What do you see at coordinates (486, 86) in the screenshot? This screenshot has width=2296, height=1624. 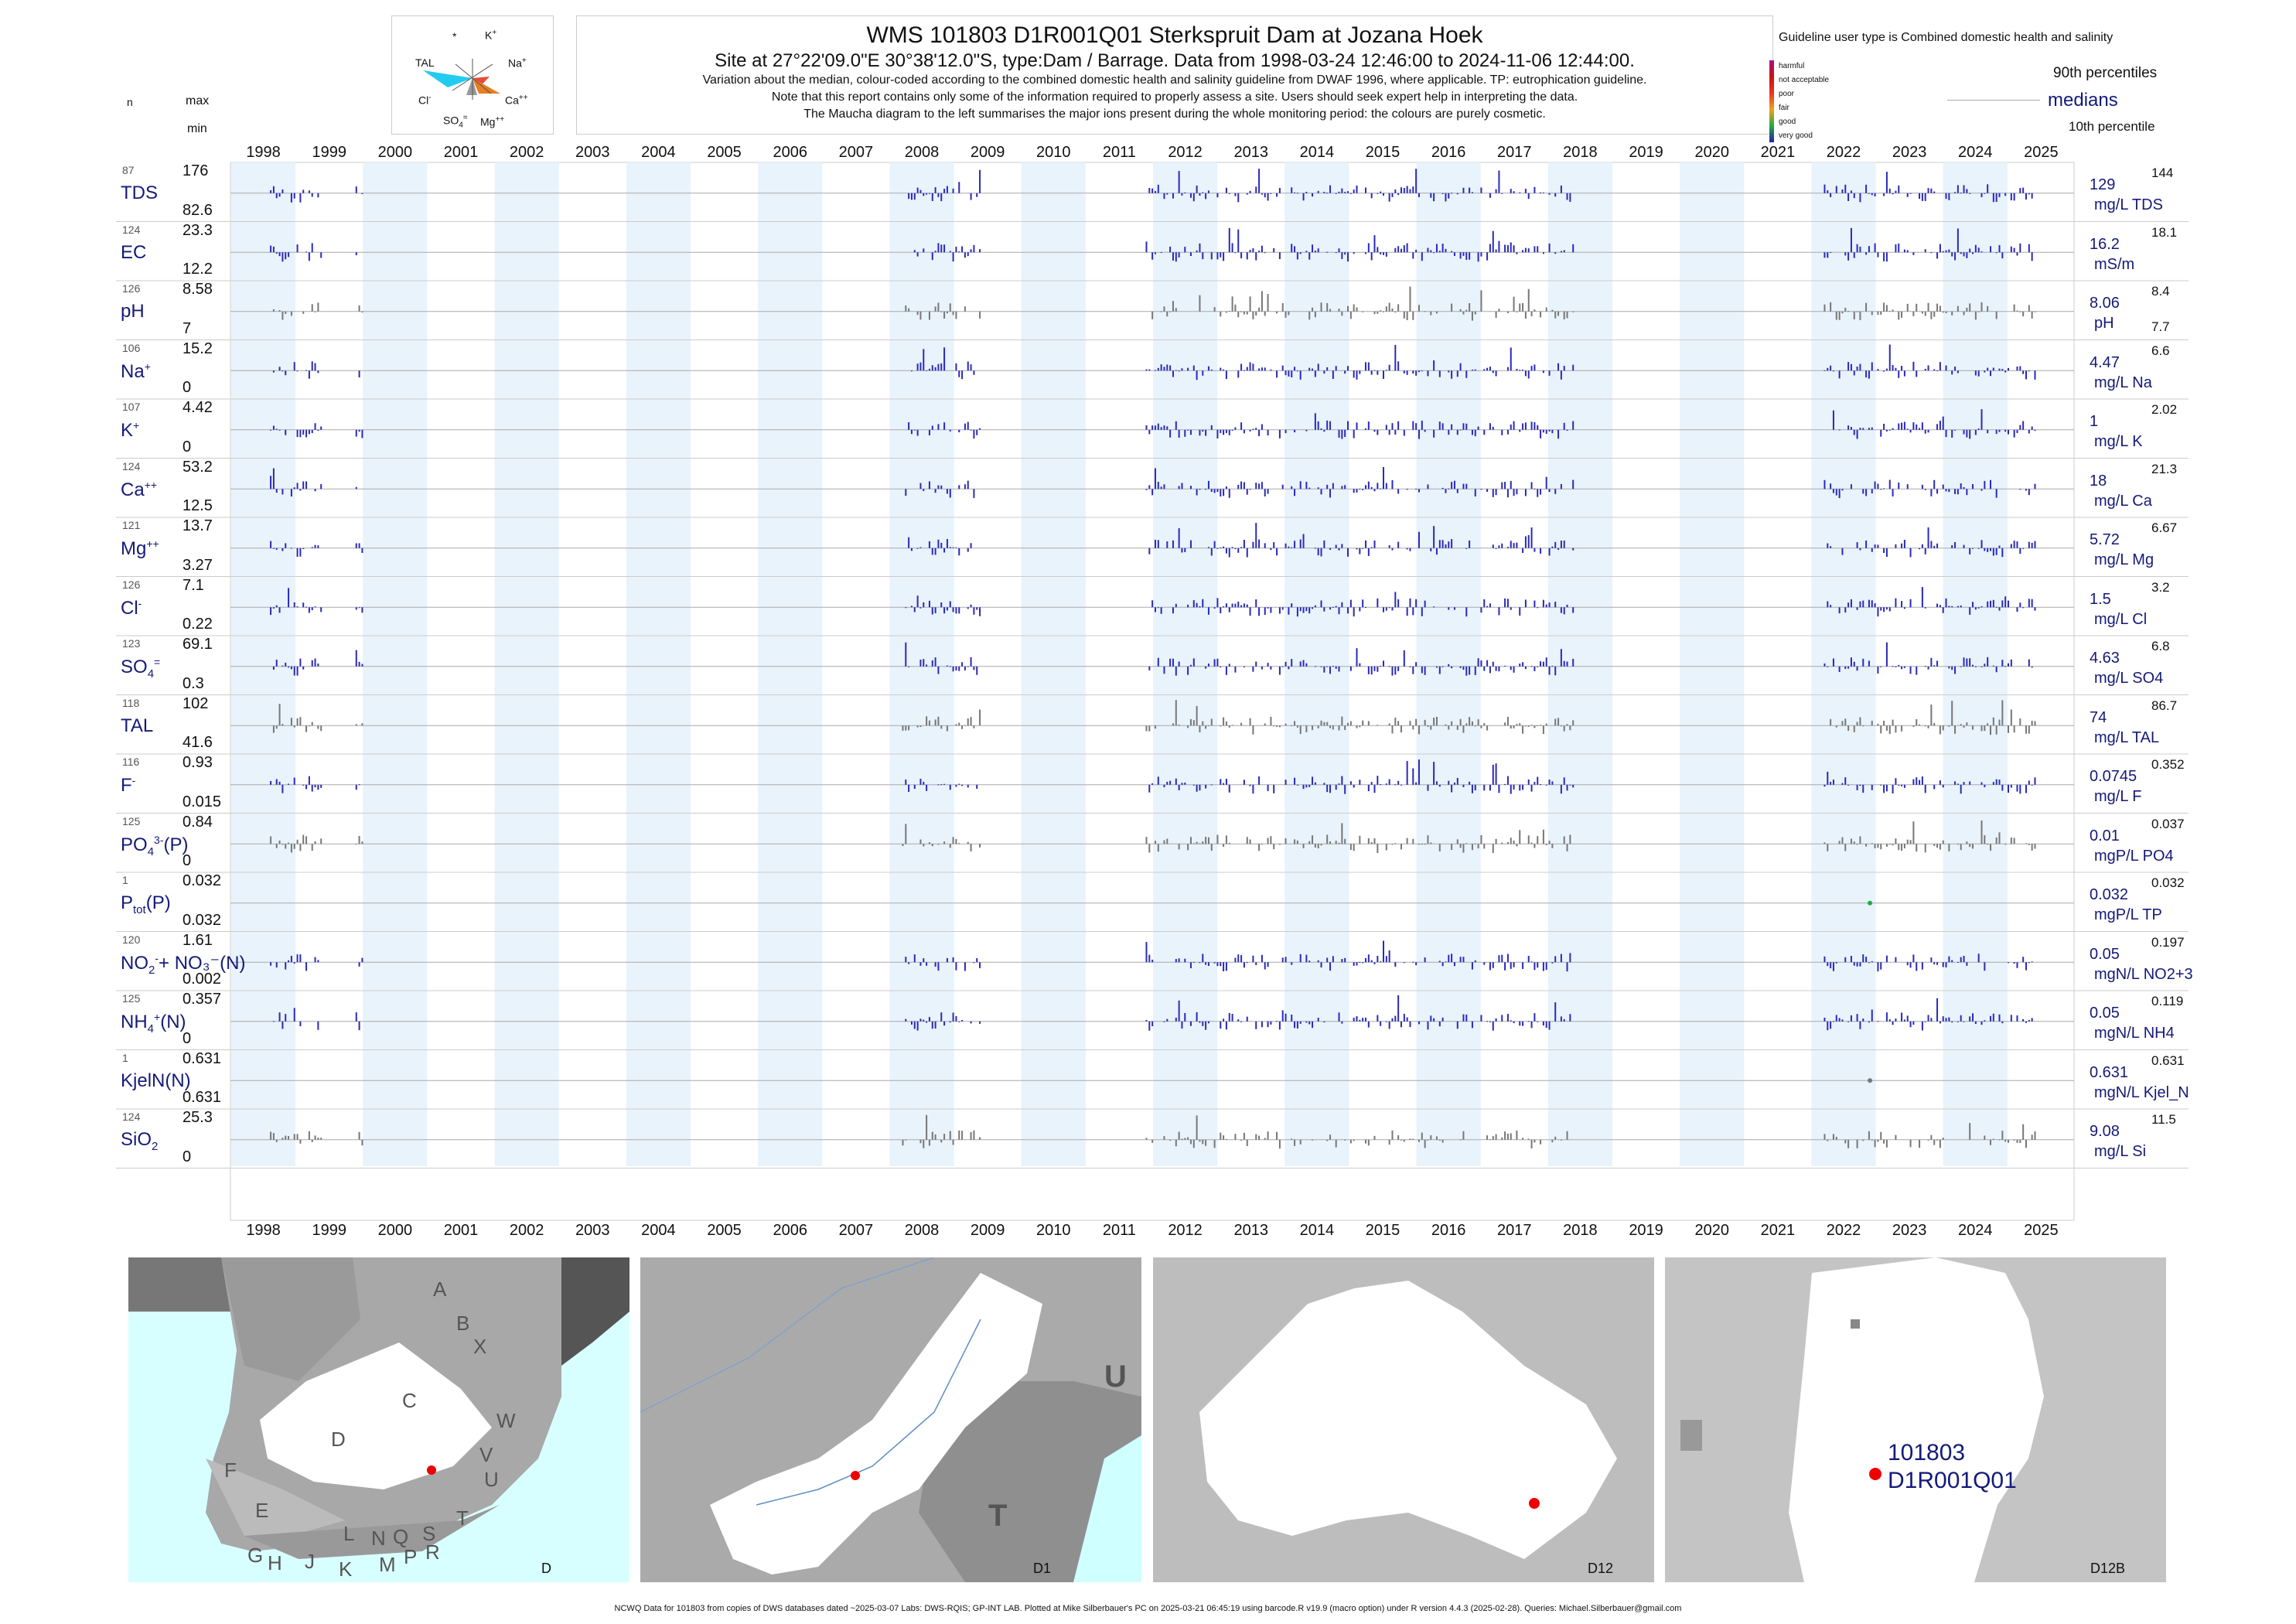 I see `maucha-ca-wedge` at bounding box center [486, 86].